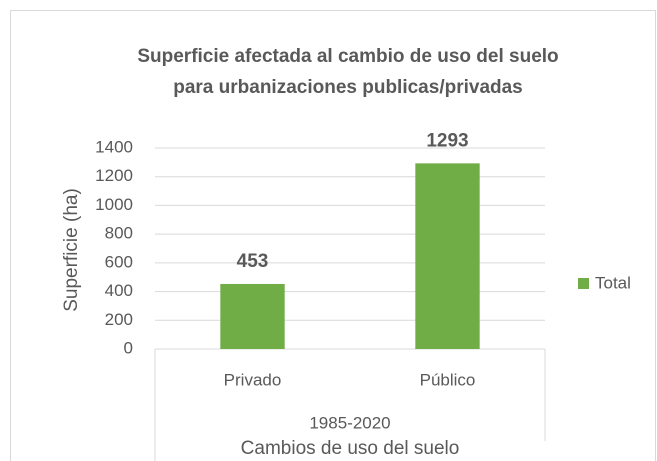 The width and height of the screenshot is (657, 461). I want to click on category-group-label: 1985-2020, so click(349, 422).